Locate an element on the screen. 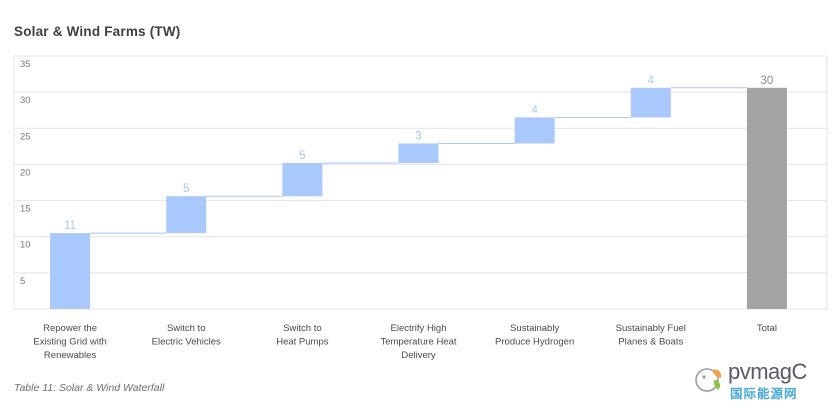  y-tick-label: 20 is located at coordinates (25, 172).